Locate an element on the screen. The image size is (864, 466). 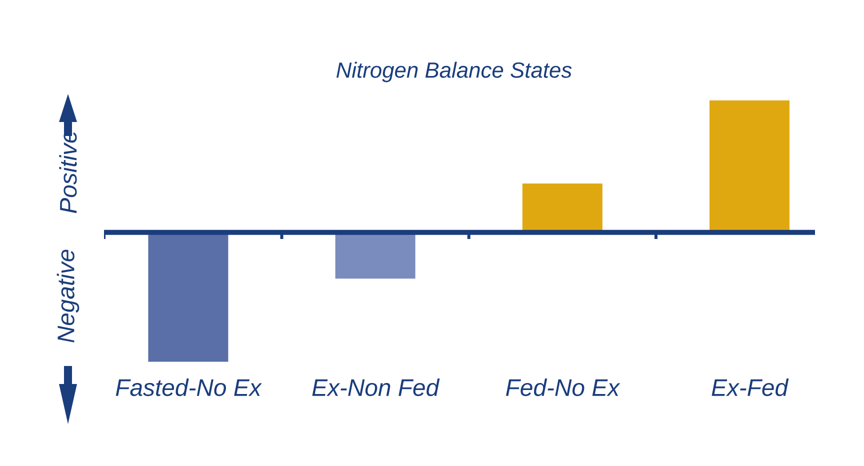
x-tick-label: Fasted-No Ex is located at coordinates (189, 387).